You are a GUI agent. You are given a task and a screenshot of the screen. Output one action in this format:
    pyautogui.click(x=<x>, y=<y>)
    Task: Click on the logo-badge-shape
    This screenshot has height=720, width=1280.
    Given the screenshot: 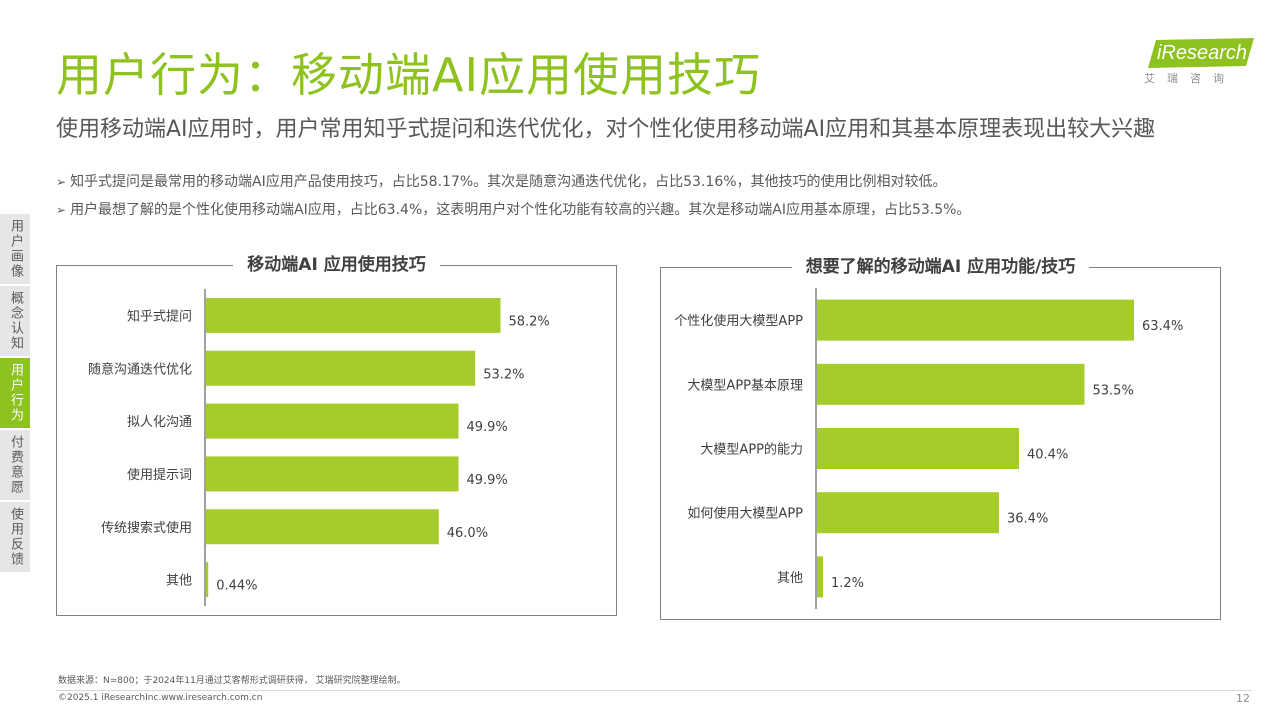 What is the action you would take?
    pyautogui.click(x=1201, y=53)
    